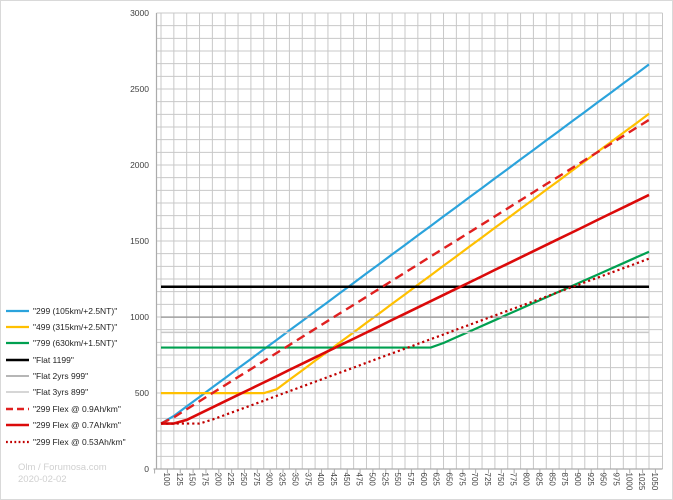 The image size is (673, 500). What do you see at coordinates (590, 480) in the screenshot?
I see `x-tick-label: 925` at bounding box center [590, 480].